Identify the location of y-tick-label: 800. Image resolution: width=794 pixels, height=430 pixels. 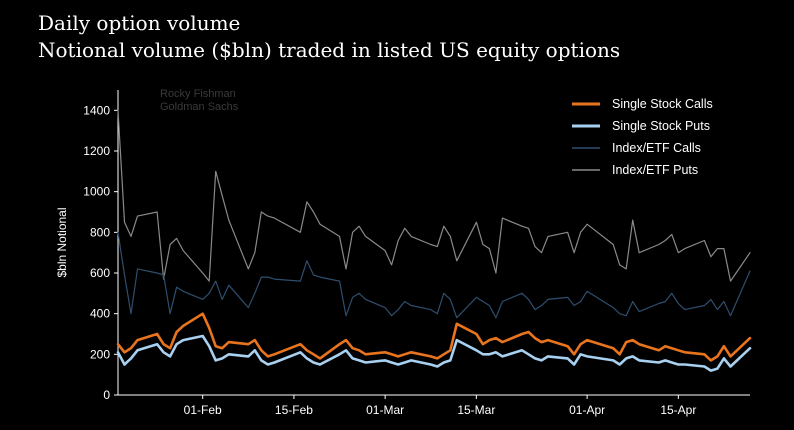
(100, 232).